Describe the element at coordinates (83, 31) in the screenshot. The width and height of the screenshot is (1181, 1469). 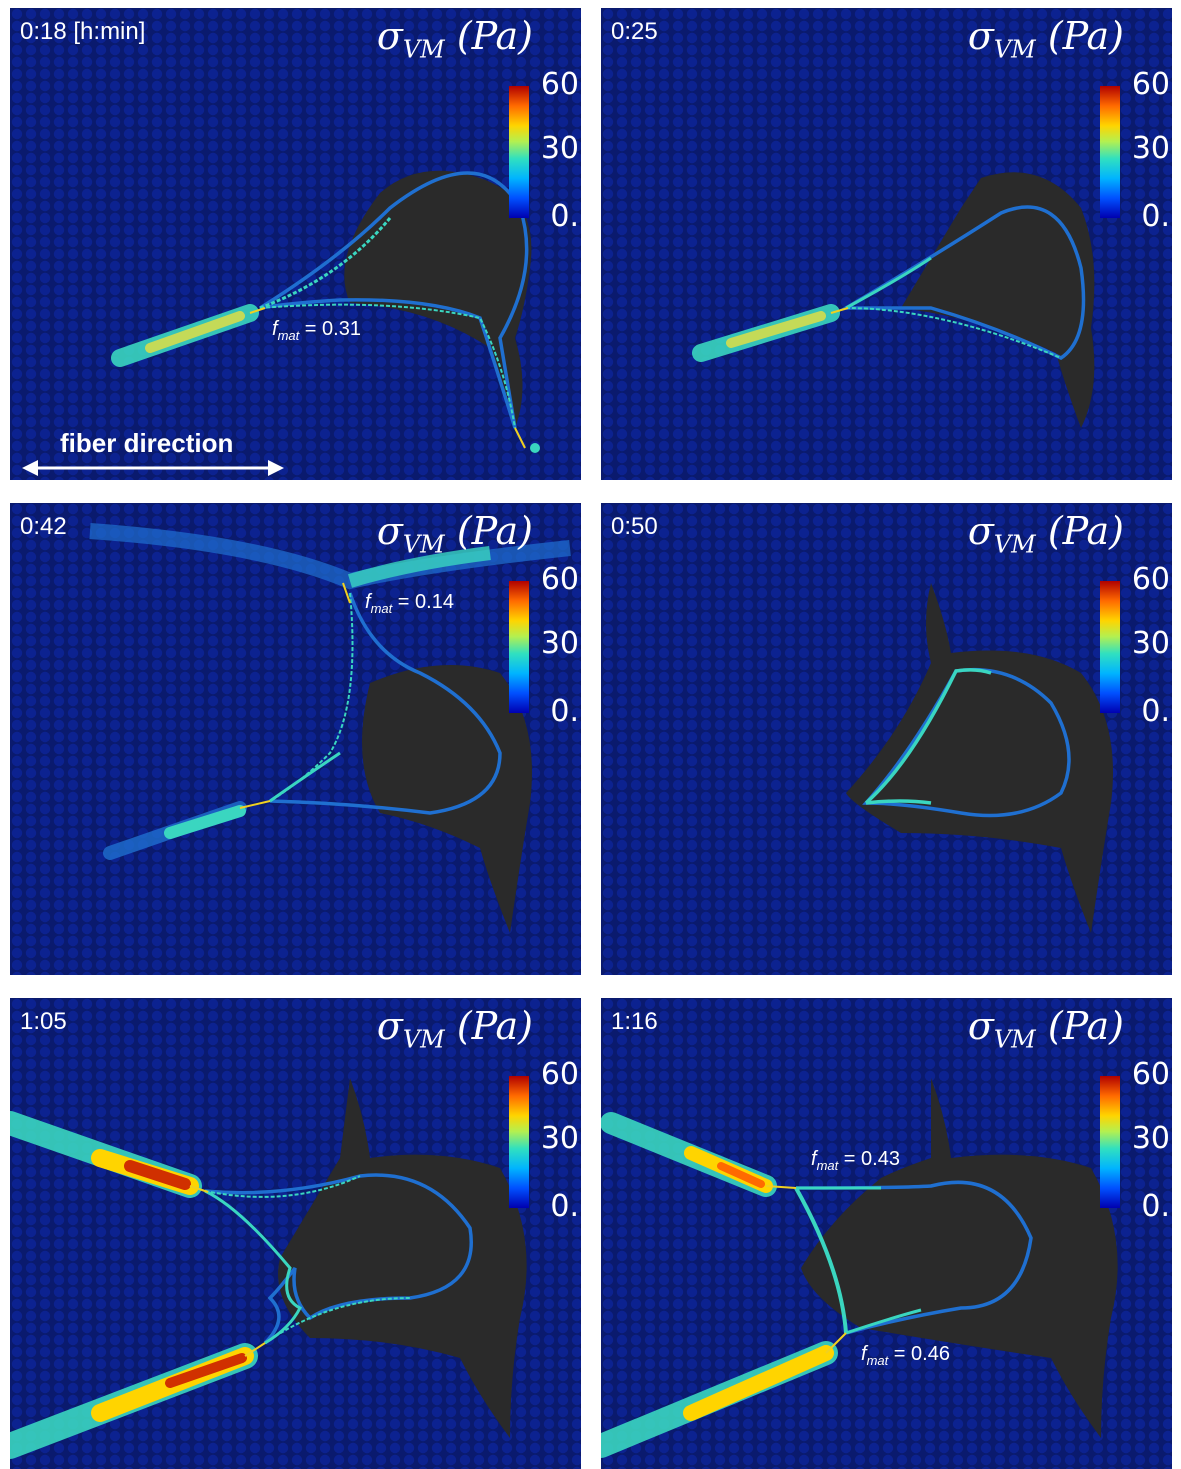
I see `time-label: 0:18 [h:min]` at that location.